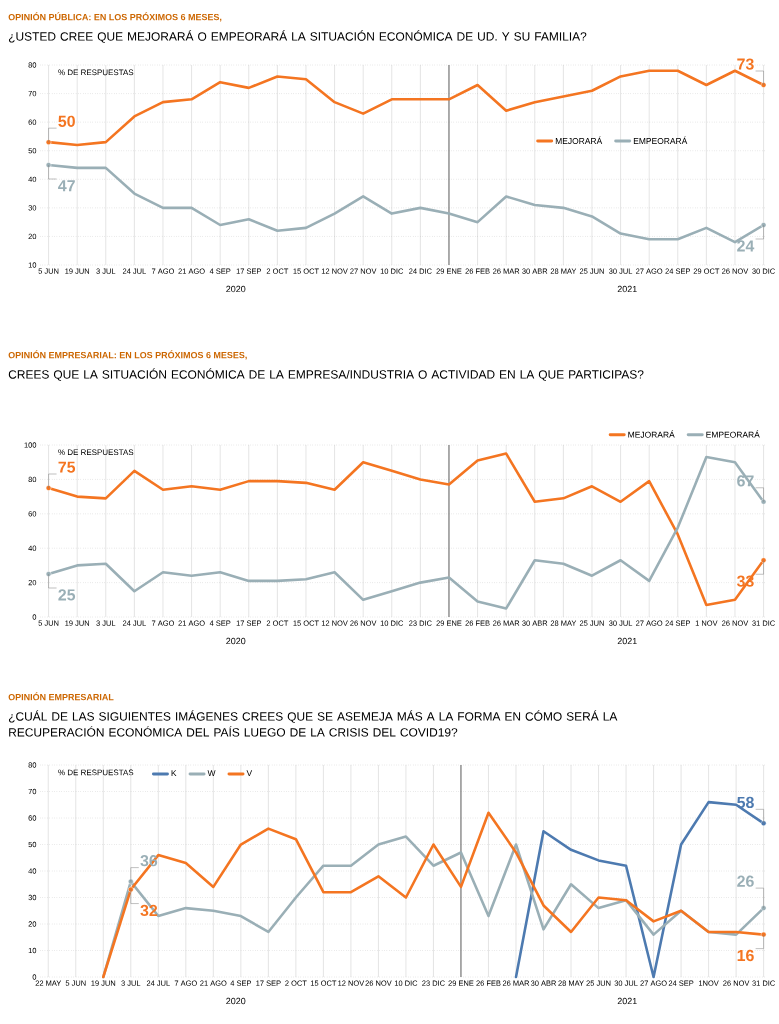  Describe the element at coordinates (127, 355) in the screenshot. I see `chart-title: OPINIÓN EMPRESARIAL: EN LOS PRÓXIMOS 6 MESES,` at that location.